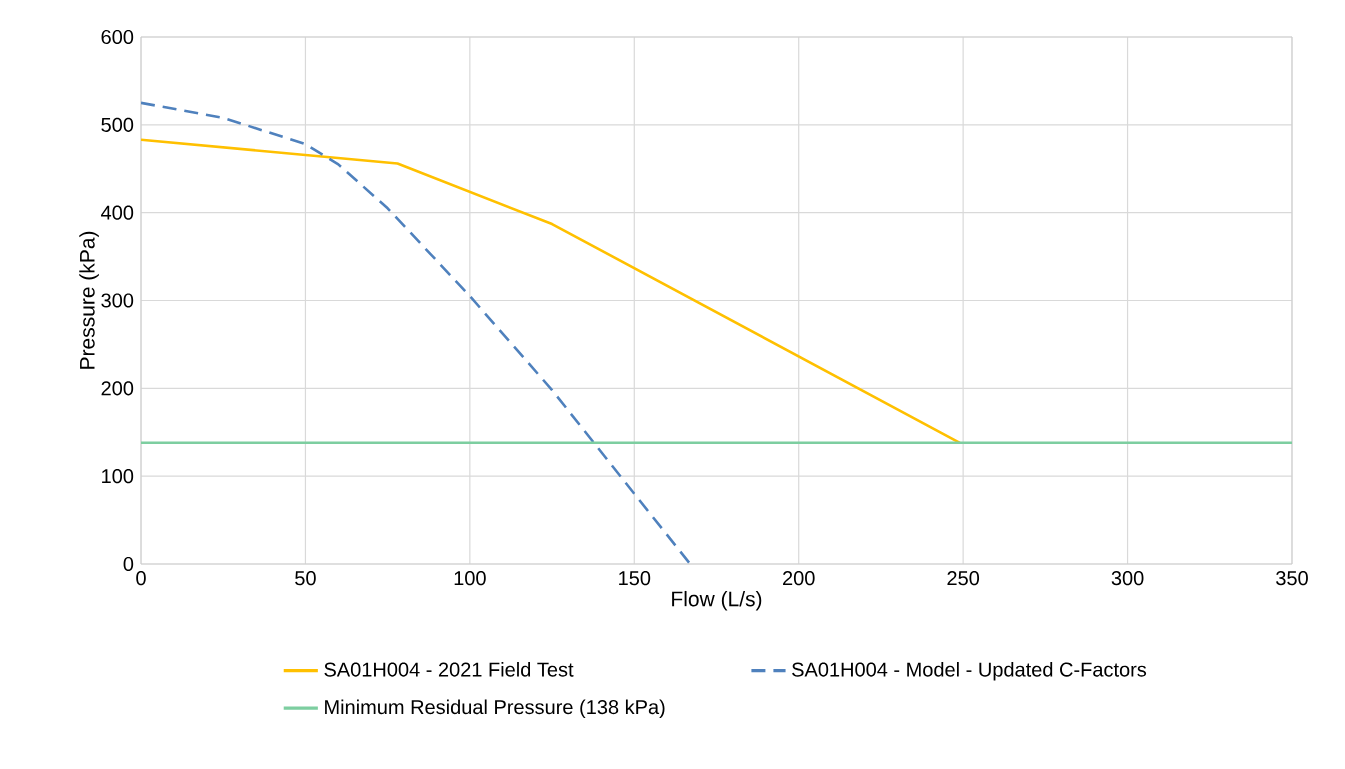 This screenshot has width=1345, height=769. Describe the element at coordinates (1292, 578) in the screenshot. I see `x-tick-label: 350` at that location.